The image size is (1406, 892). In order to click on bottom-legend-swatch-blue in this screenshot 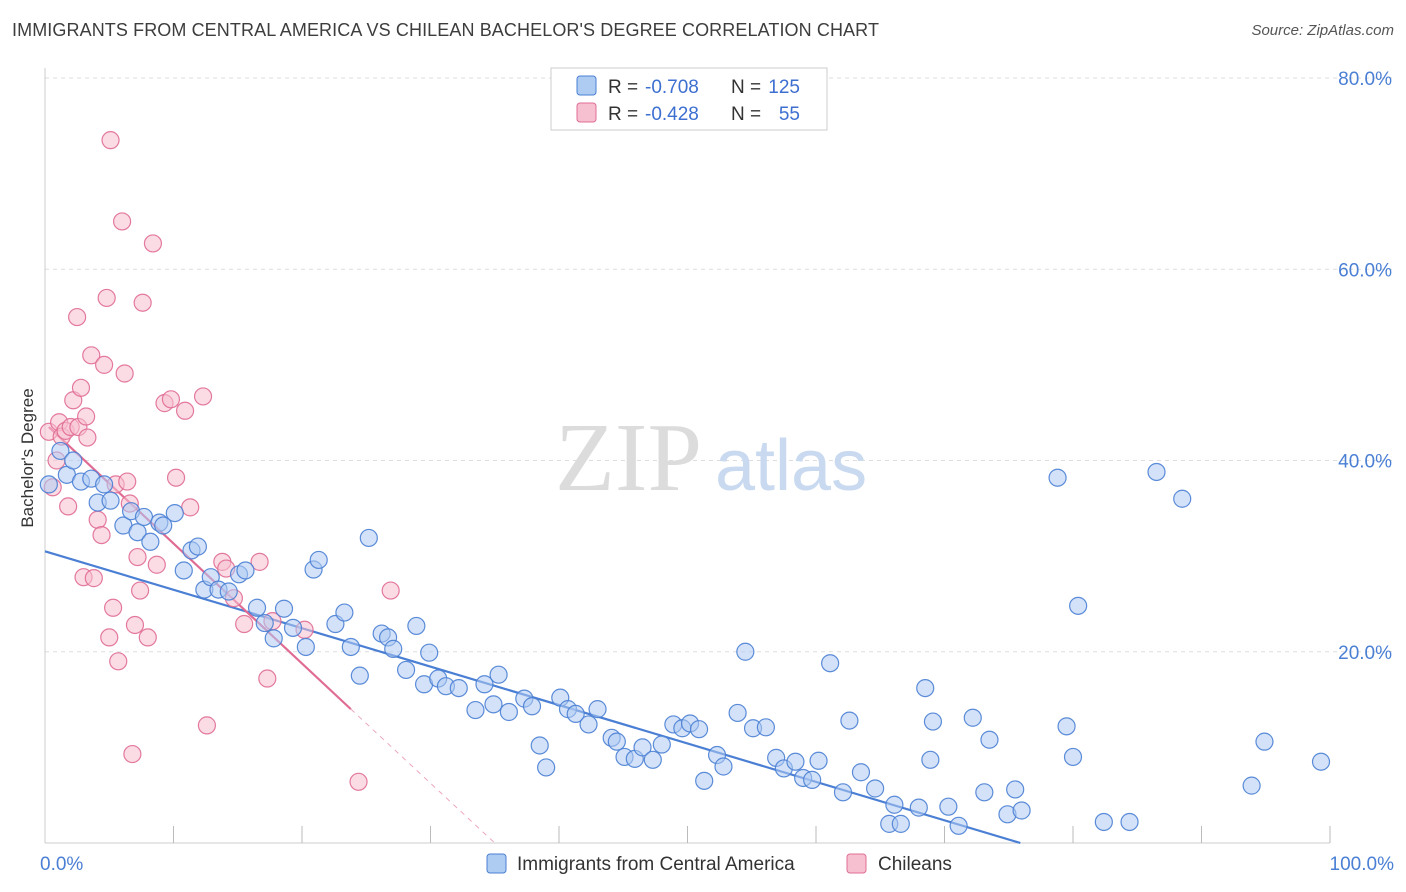, I will do `click(496, 863)`.